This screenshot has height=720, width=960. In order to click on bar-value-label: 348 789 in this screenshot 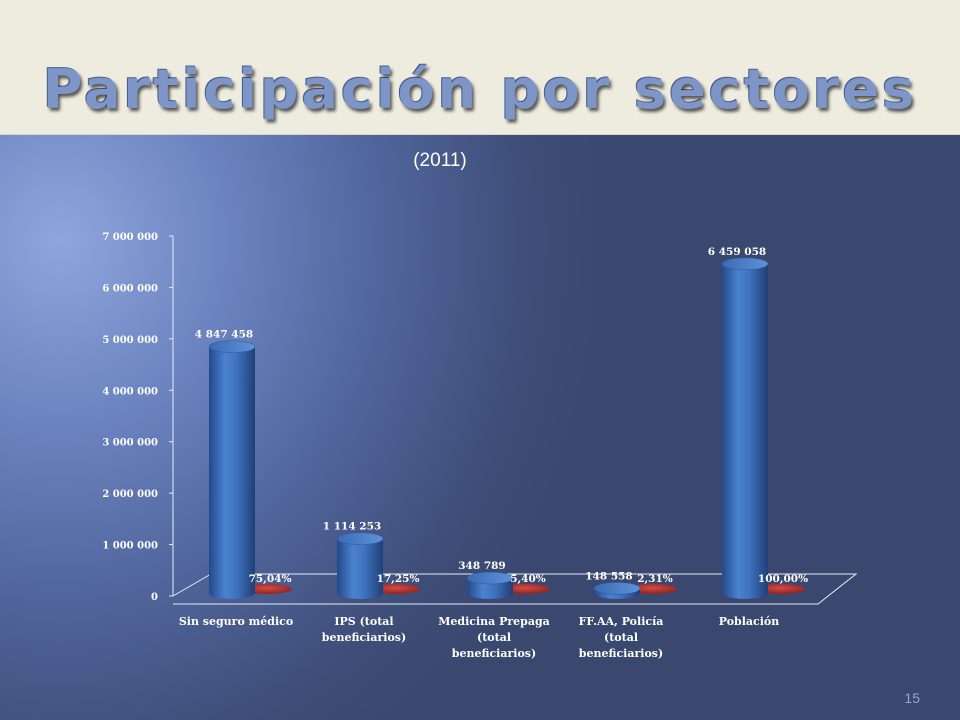, I will do `click(482, 566)`.